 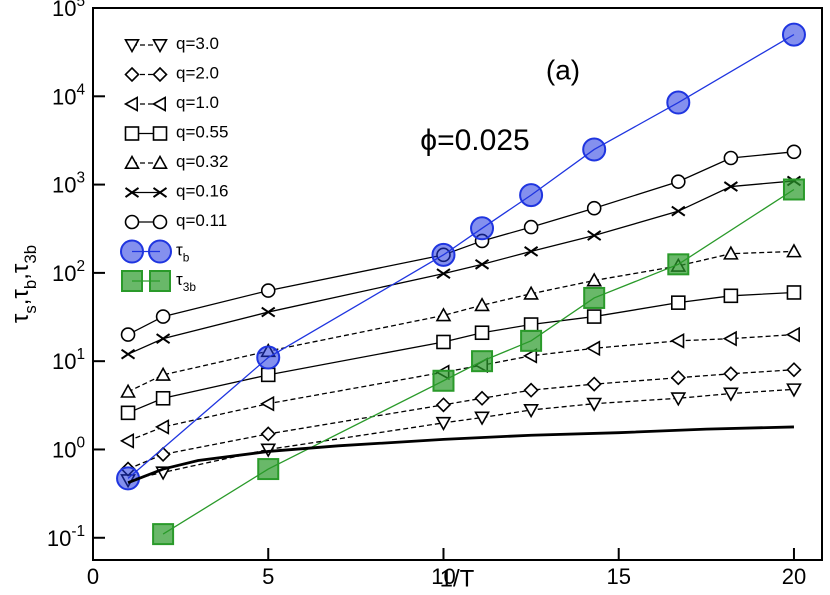 I want to click on y-tick-label: 10⁴, so click(x=68, y=95).